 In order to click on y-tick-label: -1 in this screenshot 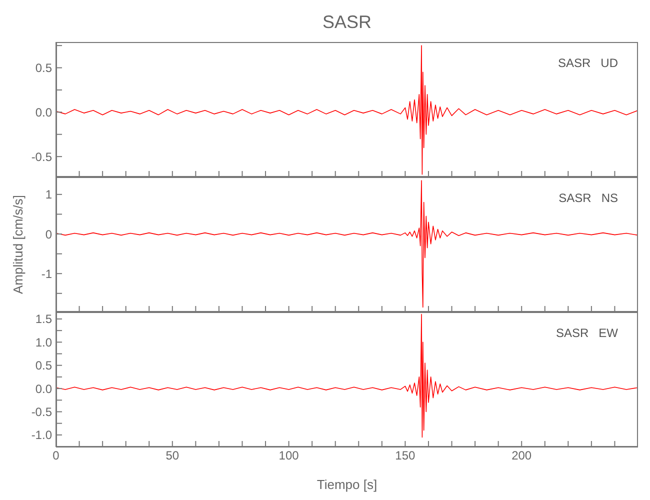, I will do `click(46, 273)`.